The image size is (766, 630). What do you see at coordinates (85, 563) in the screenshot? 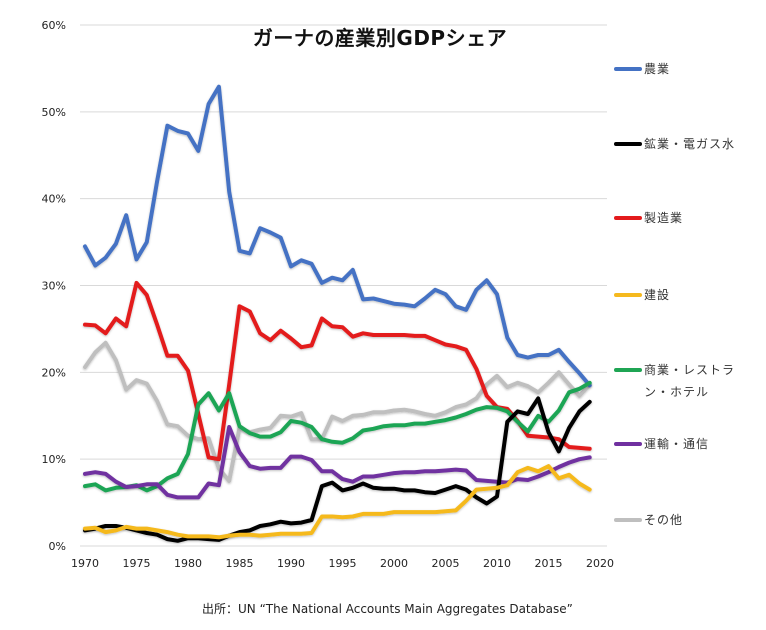
I see `x-tick-label: 1970` at bounding box center [85, 563].